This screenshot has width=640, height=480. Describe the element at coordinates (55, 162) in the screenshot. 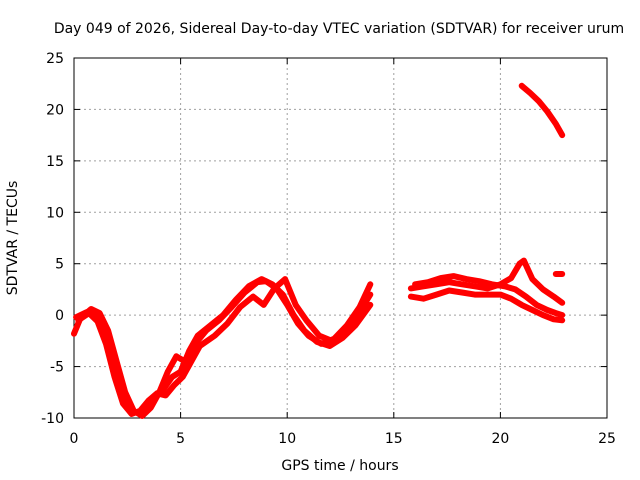

I see `y-tick-label: 15` at that location.